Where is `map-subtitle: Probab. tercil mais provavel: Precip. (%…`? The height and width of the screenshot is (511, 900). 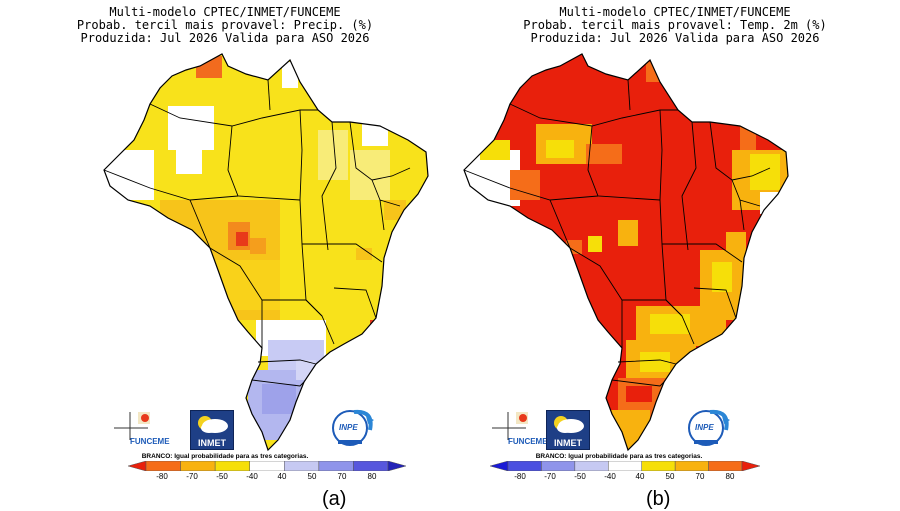 map-subtitle: Probab. tercil mais provavel: Precip. (%… is located at coordinates (225, 25).